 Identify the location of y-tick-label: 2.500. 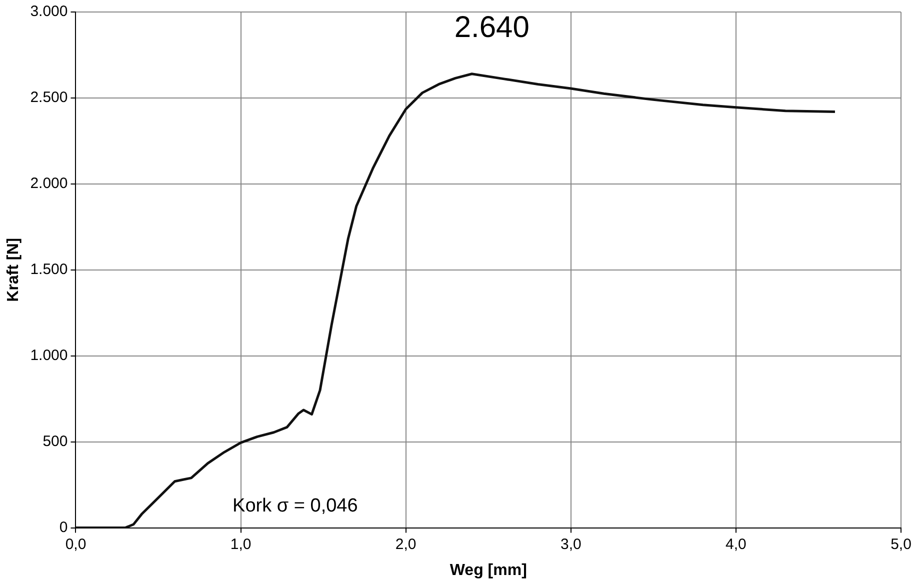
(49, 97).